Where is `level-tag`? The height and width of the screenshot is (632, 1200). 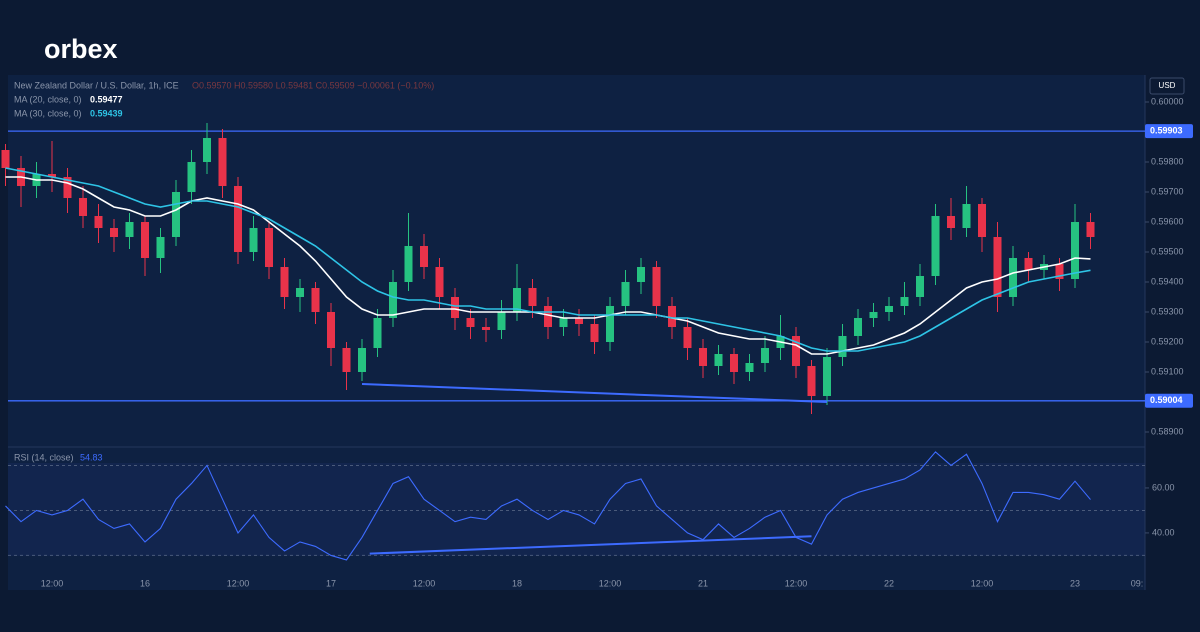
level-tag is located at coordinates (1169, 400).